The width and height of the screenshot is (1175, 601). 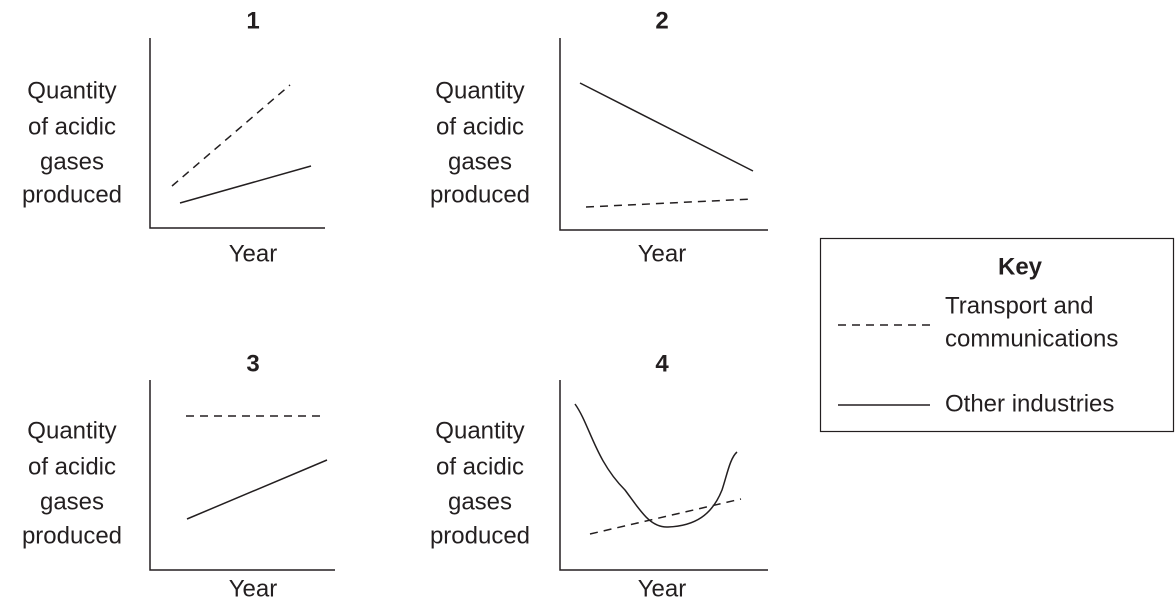 I want to click on panel: 1 Quantity of acidic gases produced Year, so click(x=173, y=137).